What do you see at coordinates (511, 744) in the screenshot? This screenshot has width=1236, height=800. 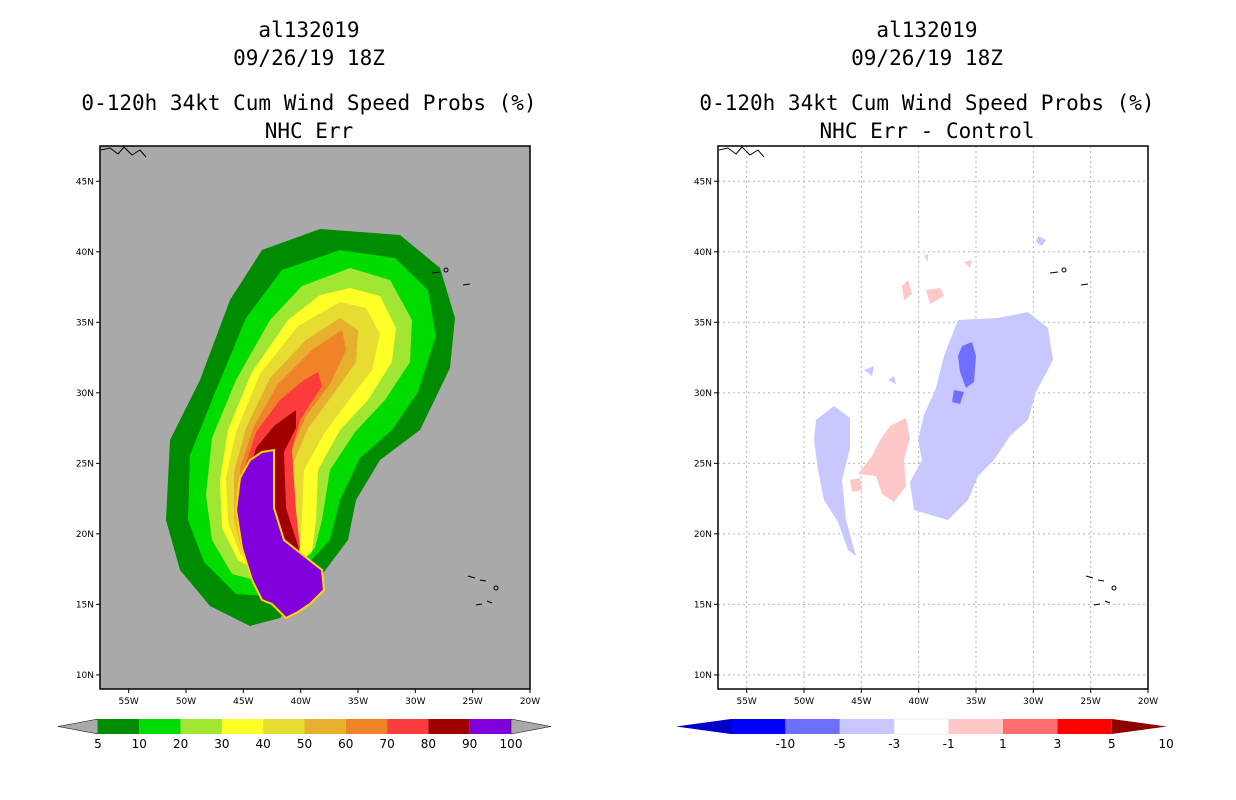 I see `colorbar-label: 100` at bounding box center [511, 744].